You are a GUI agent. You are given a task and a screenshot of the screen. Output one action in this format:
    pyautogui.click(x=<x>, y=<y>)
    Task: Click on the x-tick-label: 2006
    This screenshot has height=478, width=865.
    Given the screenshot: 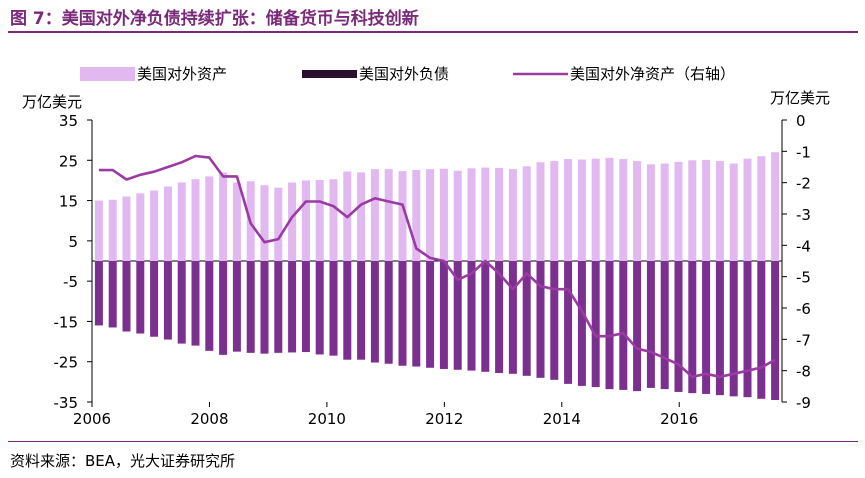 What is the action you would take?
    pyautogui.click(x=92, y=419)
    